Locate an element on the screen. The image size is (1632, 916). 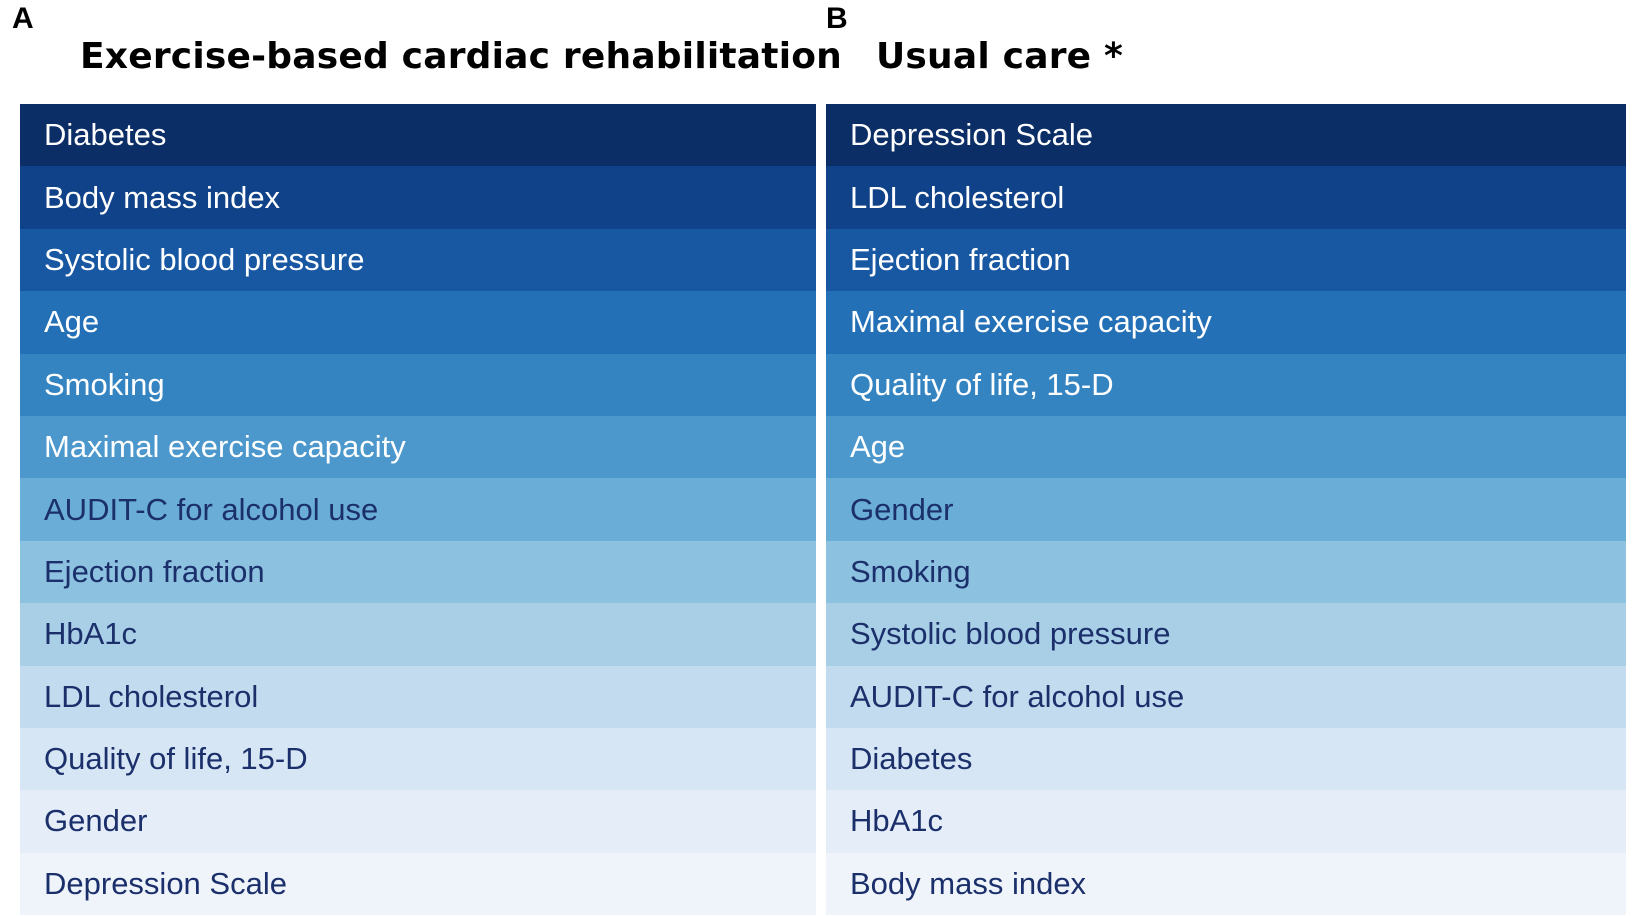
panel-title: Usual care * is located at coordinates (1000, 56).